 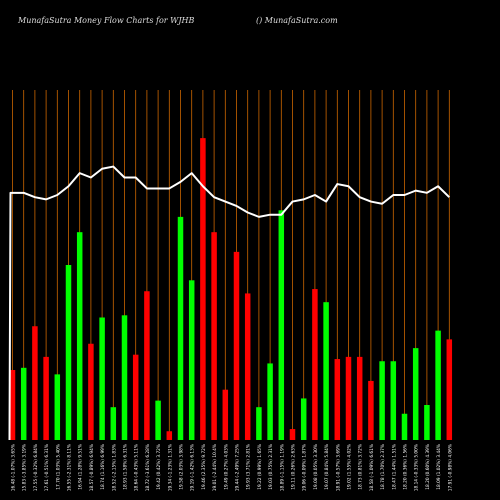 What do you see at coordinates (338, 467) in the screenshot?
I see `tick-label: 18.91 (-0.57%) 3.69%` at bounding box center [338, 467].